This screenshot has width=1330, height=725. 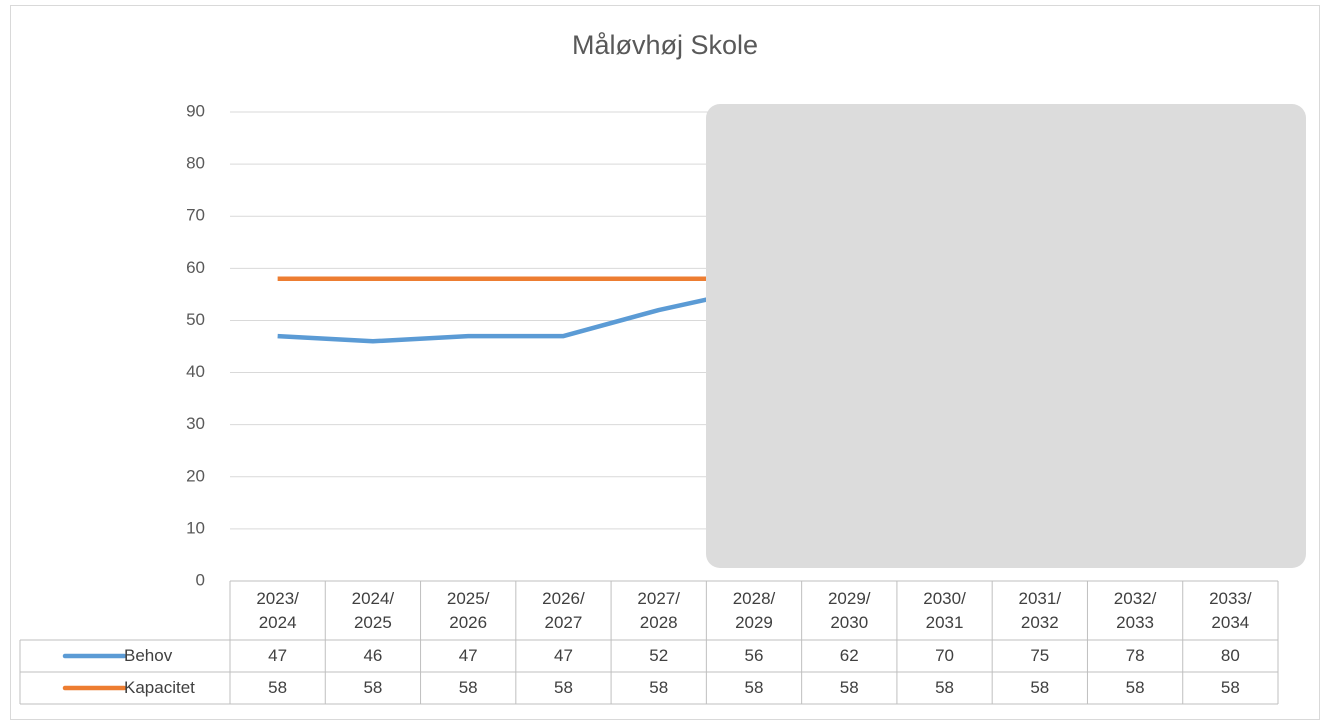 What do you see at coordinates (195, 215) in the screenshot?
I see `y-tick-label: 70` at bounding box center [195, 215].